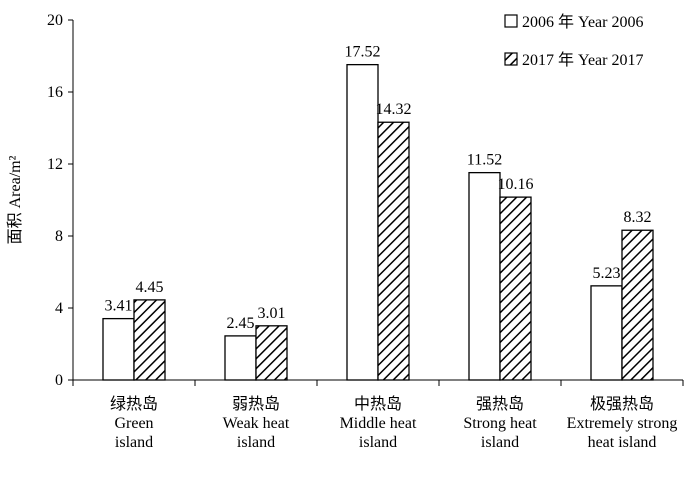 The image size is (700, 483). Describe the element at coordinates (133, 423) in the screenshot. I see `category-label: Green` at that location.